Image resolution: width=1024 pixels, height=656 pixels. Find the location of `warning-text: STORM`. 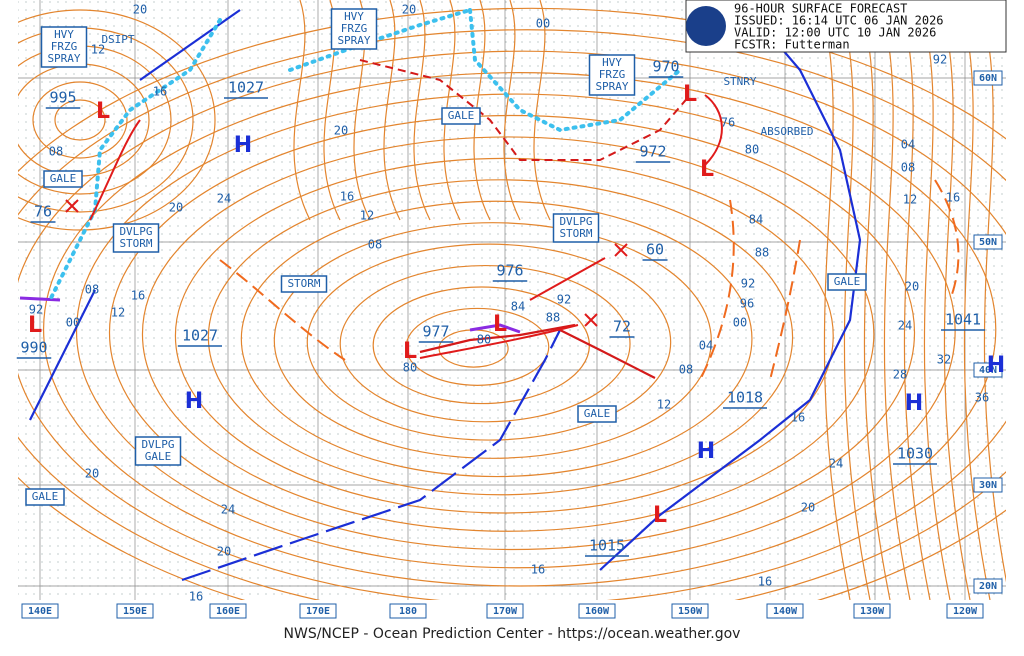

warning-text: STORM is located at coordinates (575, 233).